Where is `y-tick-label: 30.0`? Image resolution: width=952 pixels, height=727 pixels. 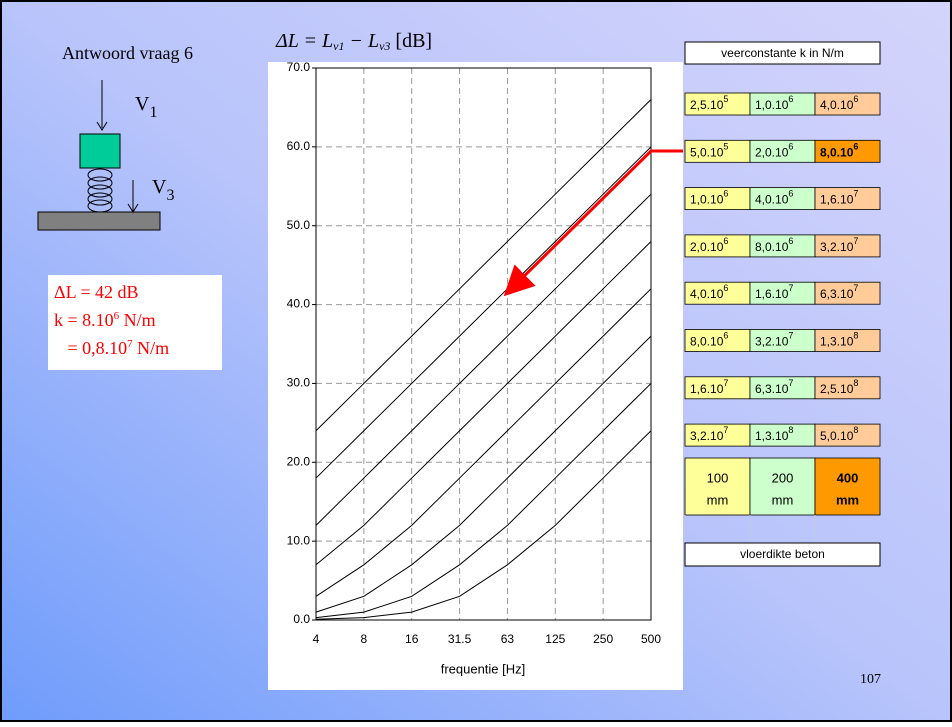
y-tick-label: 30.0 is located at coordinates (299, 383).